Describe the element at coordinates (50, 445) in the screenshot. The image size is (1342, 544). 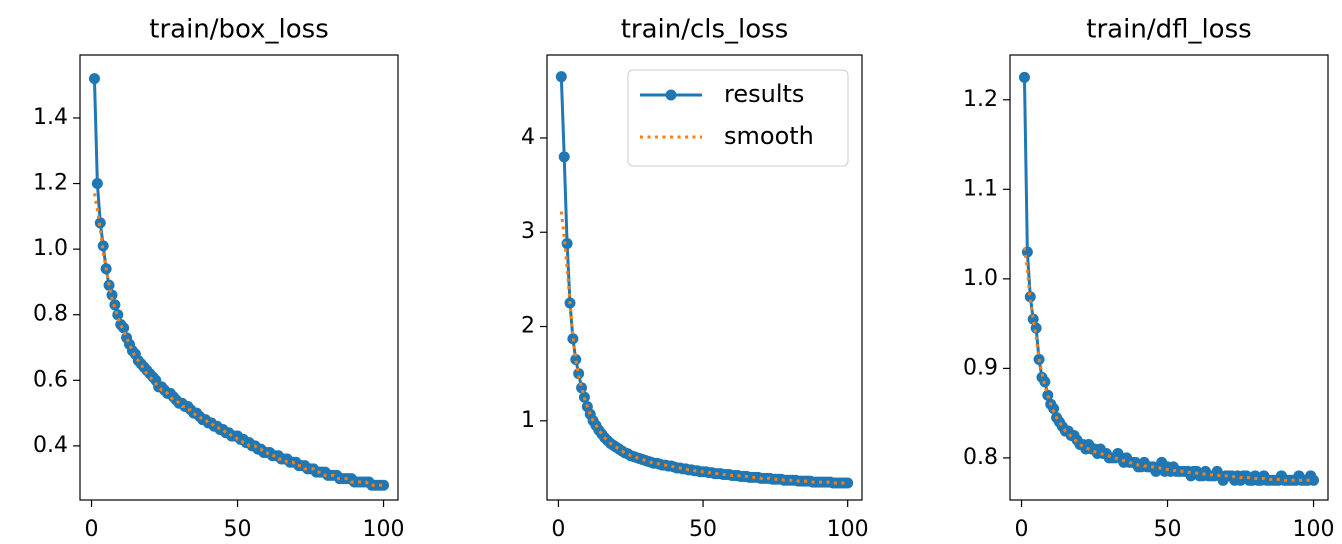
I see `y-tick-label: 0.4` at that location.